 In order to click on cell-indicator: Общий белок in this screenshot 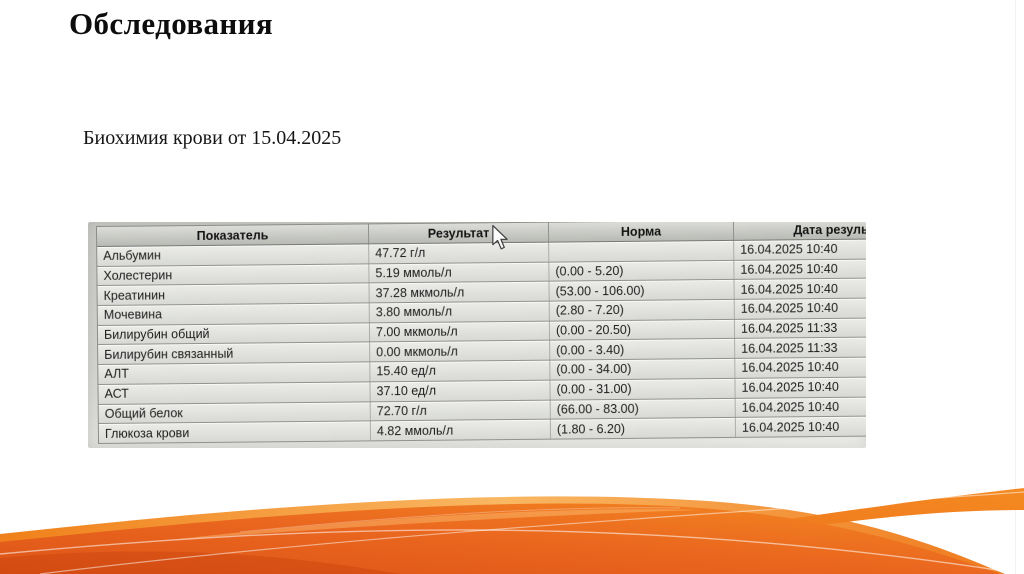, I will do `click(234, 412)`.